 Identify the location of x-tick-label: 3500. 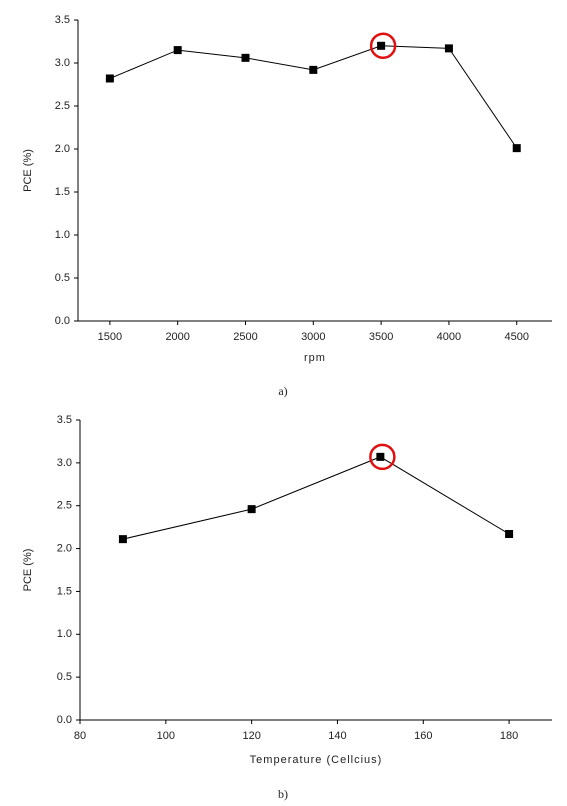
(381, 337).